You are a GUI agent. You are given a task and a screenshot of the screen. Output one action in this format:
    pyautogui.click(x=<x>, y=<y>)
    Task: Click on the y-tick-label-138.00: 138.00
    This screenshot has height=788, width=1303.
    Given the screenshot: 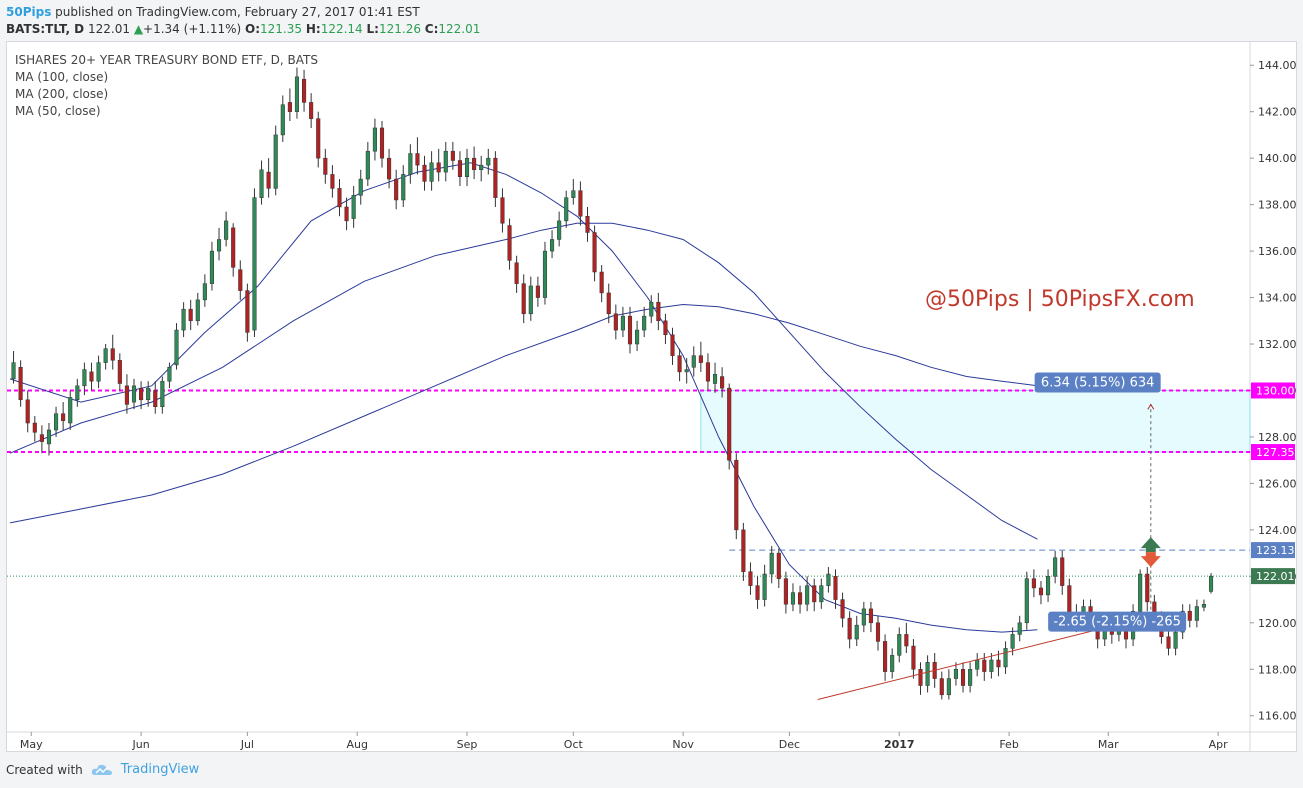 What is the action you would take?
    pyautogui.click(x=1277, y=205)
    